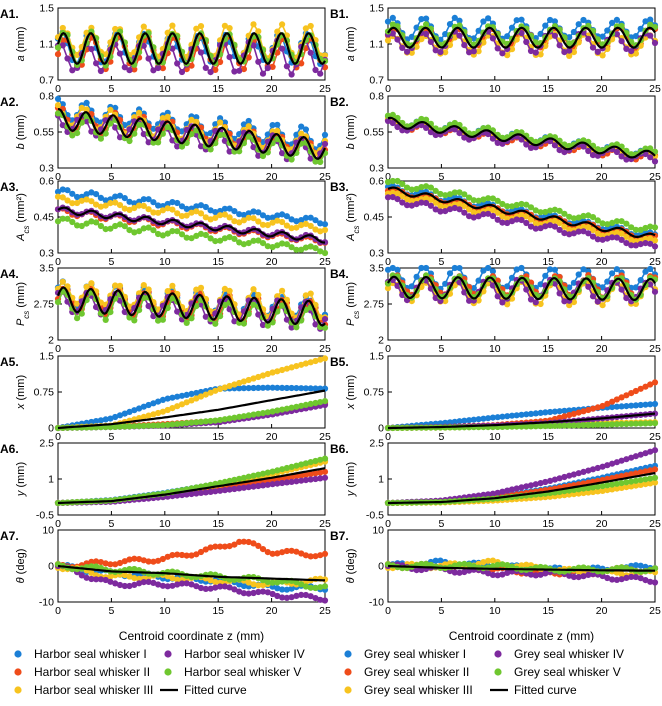 This screenshot has height=706, width=662. I want to click on legend-label: Harbor seal whisker IV, so click(244, 654).